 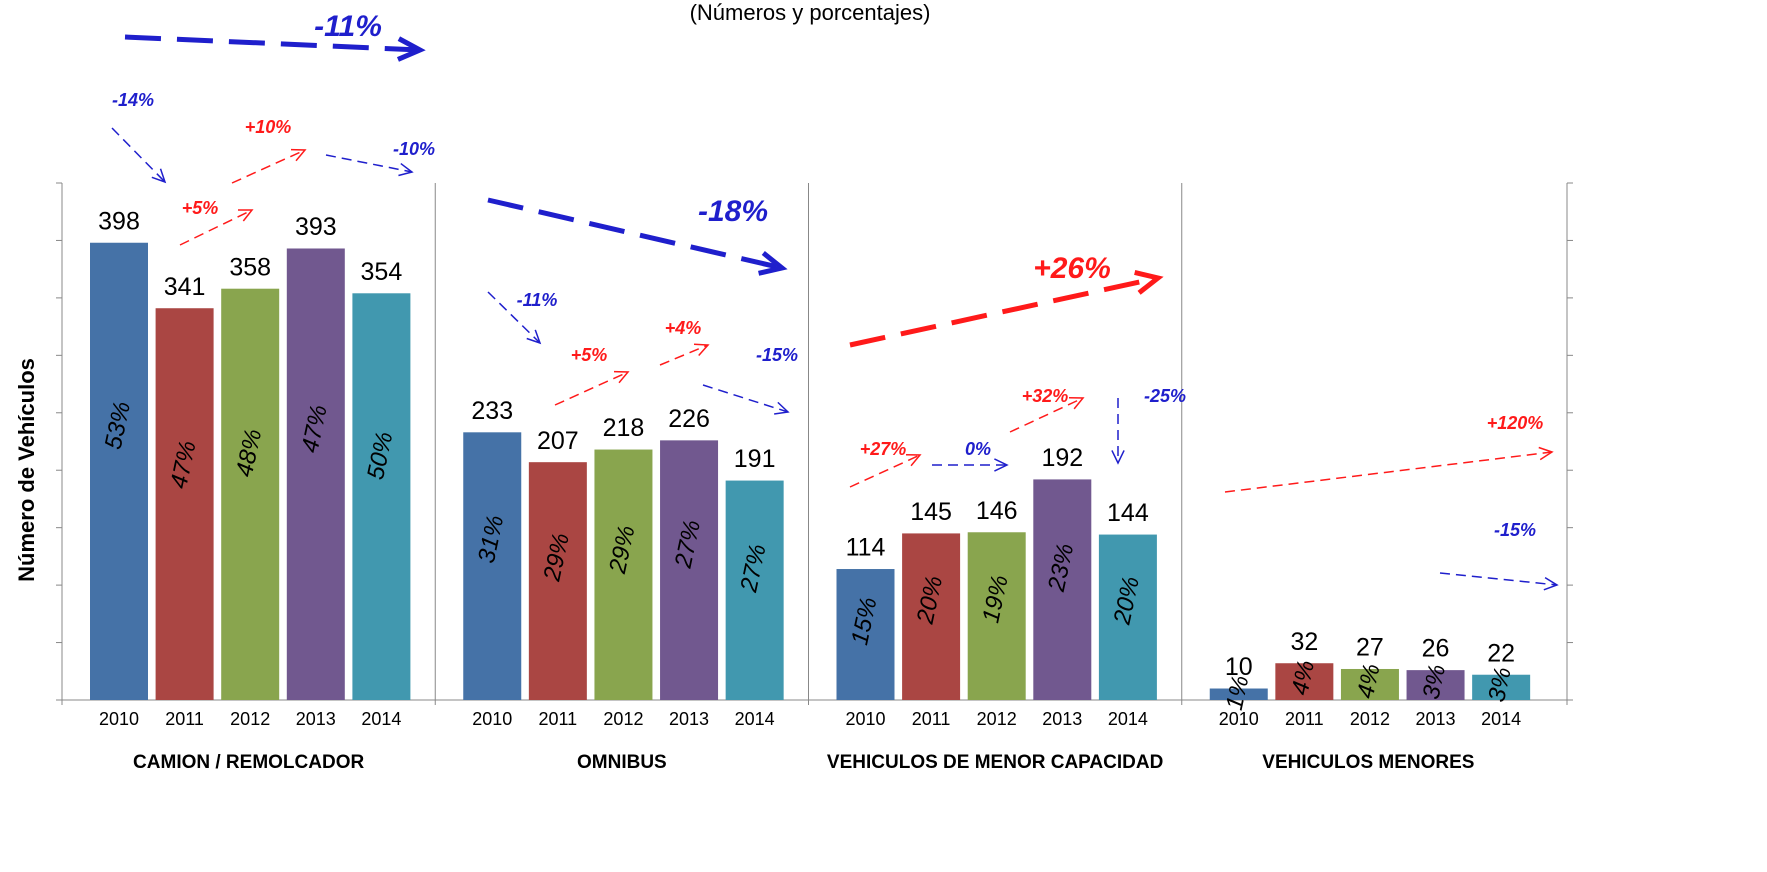 What do you see at coordinates (622, 762) in the screenshot?
I see `category-label: OMNIBUS` at bounding box center [622, 762].